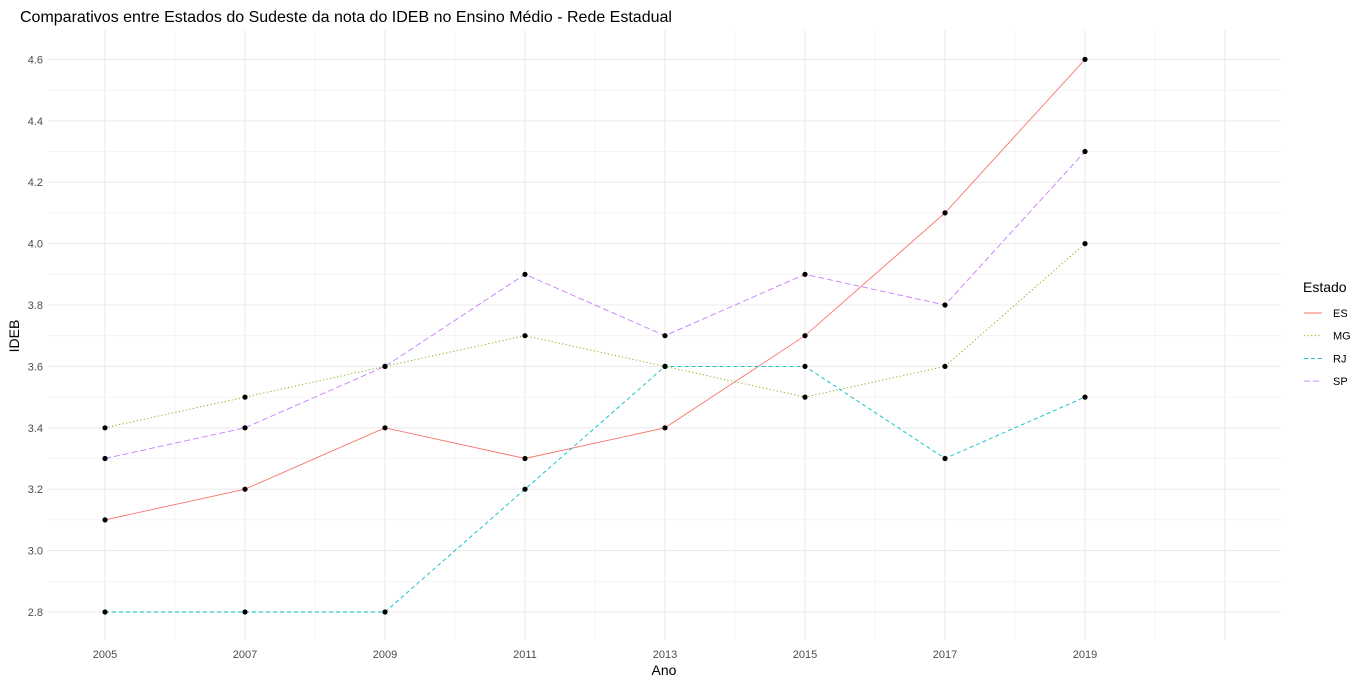 Image resolution: width=1366 pixels, height=685 pixels. I want to click on y-tick-label: 4.6, so click(35, 60).